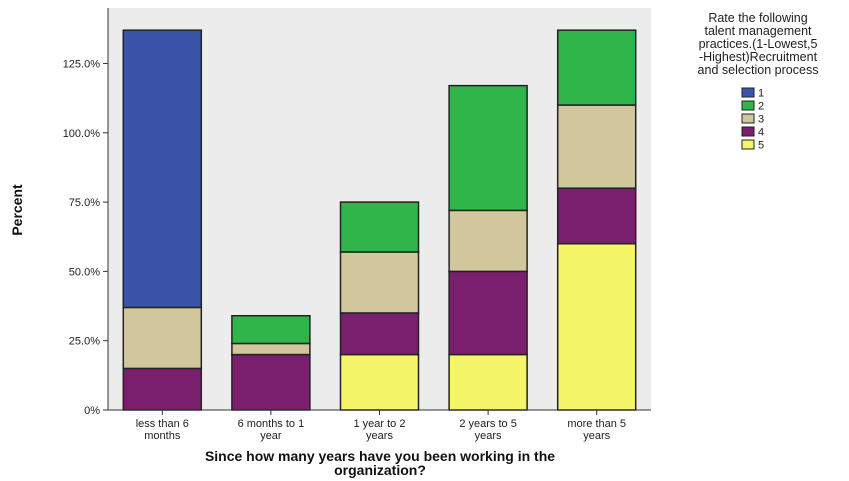 This screenshot has height=481, width=849. Describe the element at coordinates (596, 430) in the screenshot. I see `x-tick-label: more than 5 years` at that location.